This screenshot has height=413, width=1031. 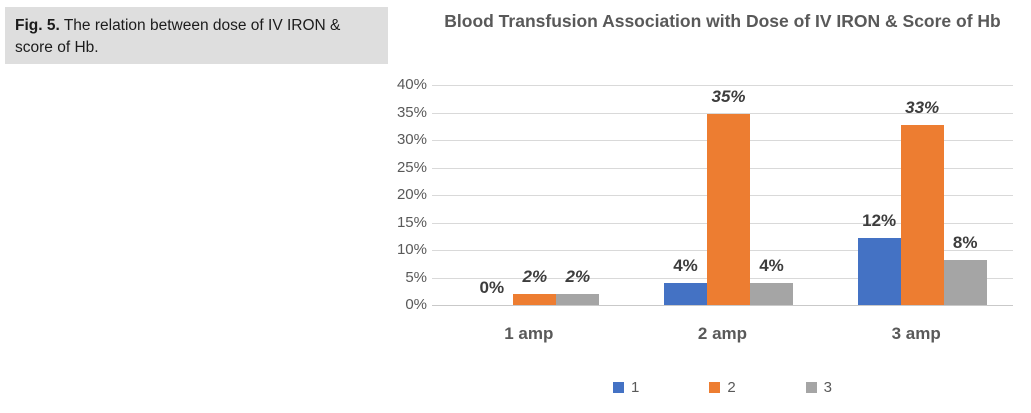 I want to click on bar-series-3-3-amp, so click(x=965, y=282).